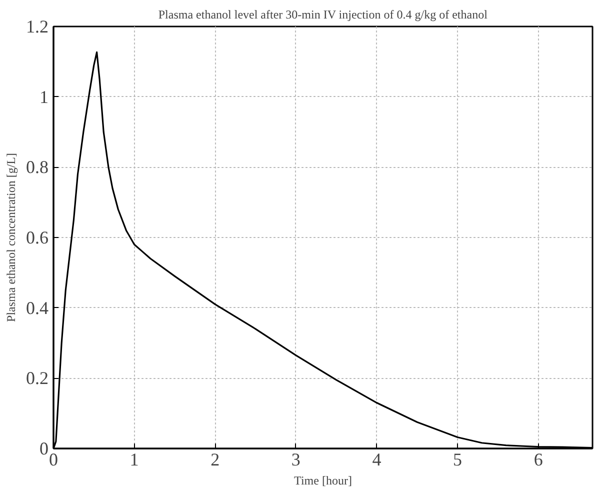  Describe the element at coordinates (44, 96) in the screenshot. I see `y-tick-label: 1` at that location.